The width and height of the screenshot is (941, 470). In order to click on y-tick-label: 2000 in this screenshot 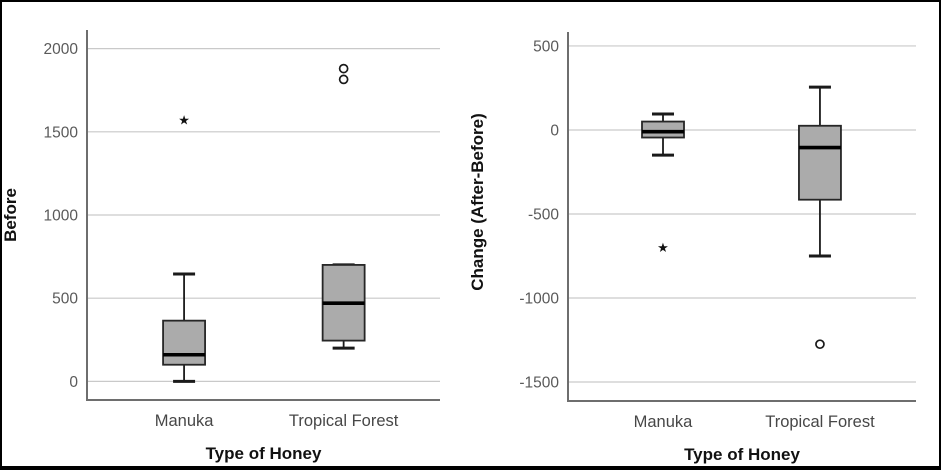, I will do `click(61, 49)`.